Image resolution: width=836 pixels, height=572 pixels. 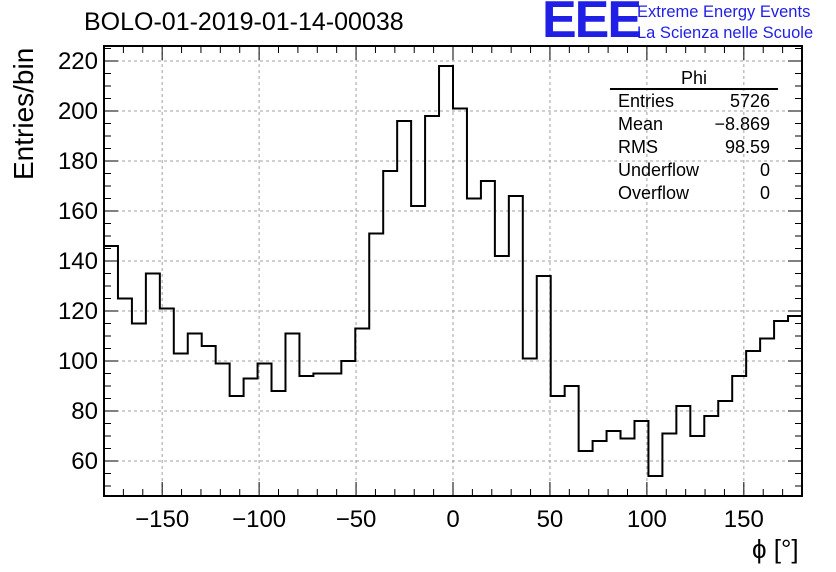 I want to click on stats-row-underflow: Underflow 0, so click(x=694, y=170).